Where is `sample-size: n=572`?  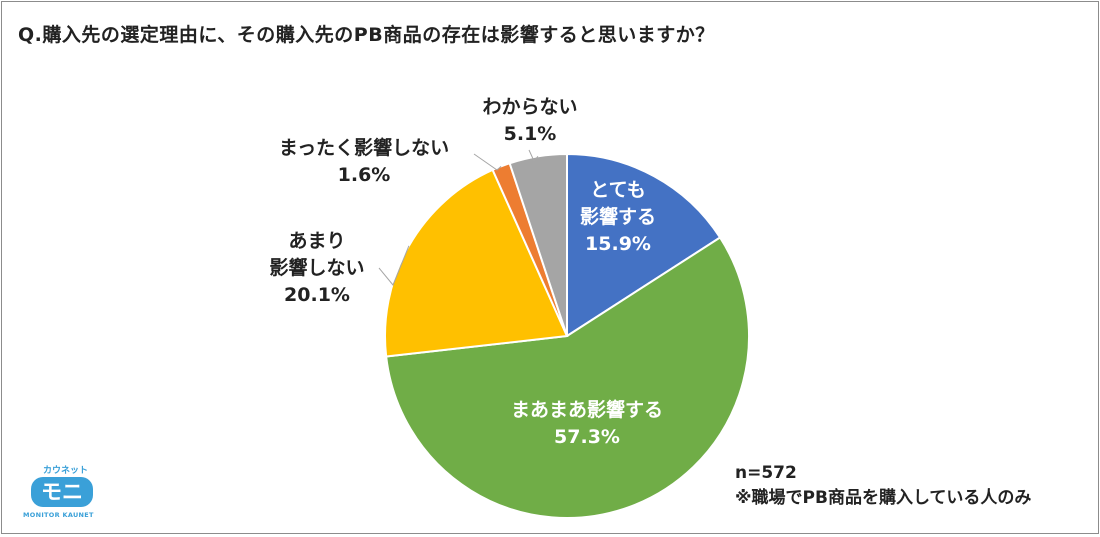 sample-size: n=572 is located at coordinates (766, 473).